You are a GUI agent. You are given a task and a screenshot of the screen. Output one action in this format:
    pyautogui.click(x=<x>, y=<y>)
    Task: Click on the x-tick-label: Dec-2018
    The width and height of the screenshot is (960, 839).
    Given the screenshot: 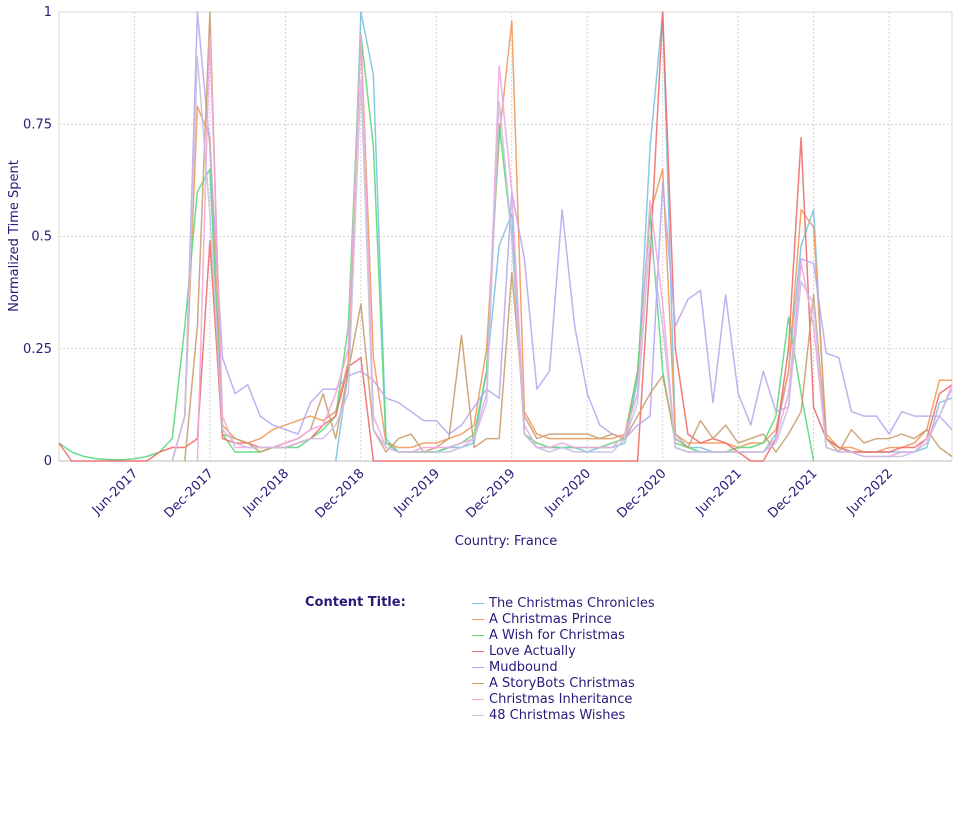 What is the action you would take?
    pyautogui.click(x=340, y=493)
    